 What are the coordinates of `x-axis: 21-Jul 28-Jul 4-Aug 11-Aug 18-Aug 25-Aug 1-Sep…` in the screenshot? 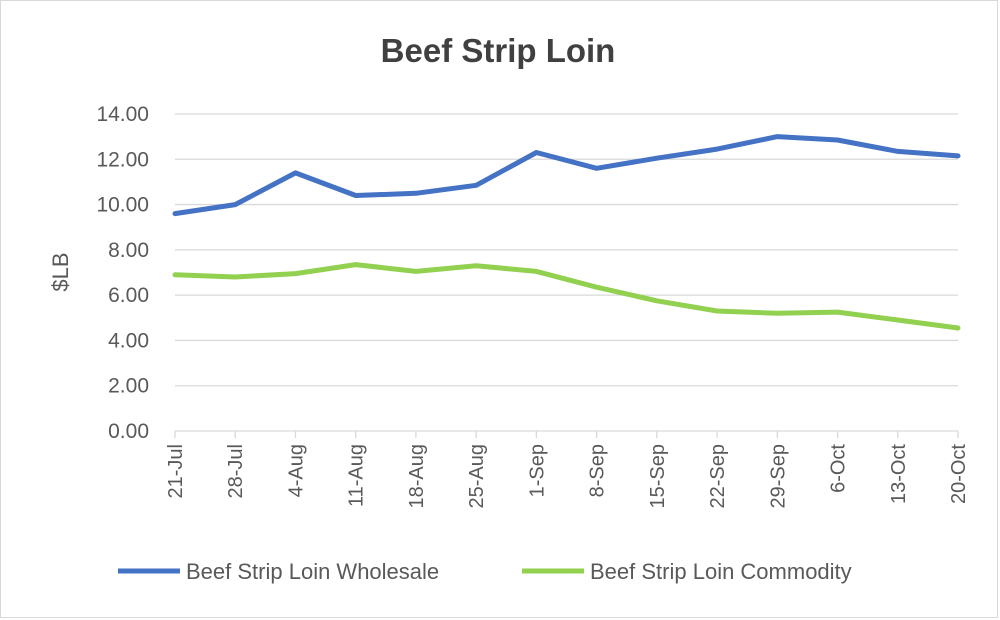 It's located at (567, 469).